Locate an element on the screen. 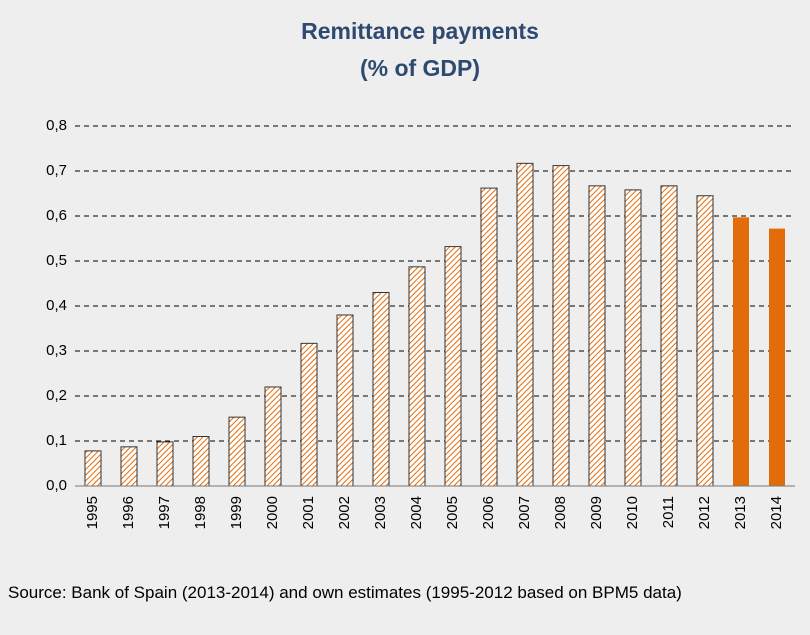 The image size is (810, 635). x-tick-label: 2009 is located at coordinates (596, 512).